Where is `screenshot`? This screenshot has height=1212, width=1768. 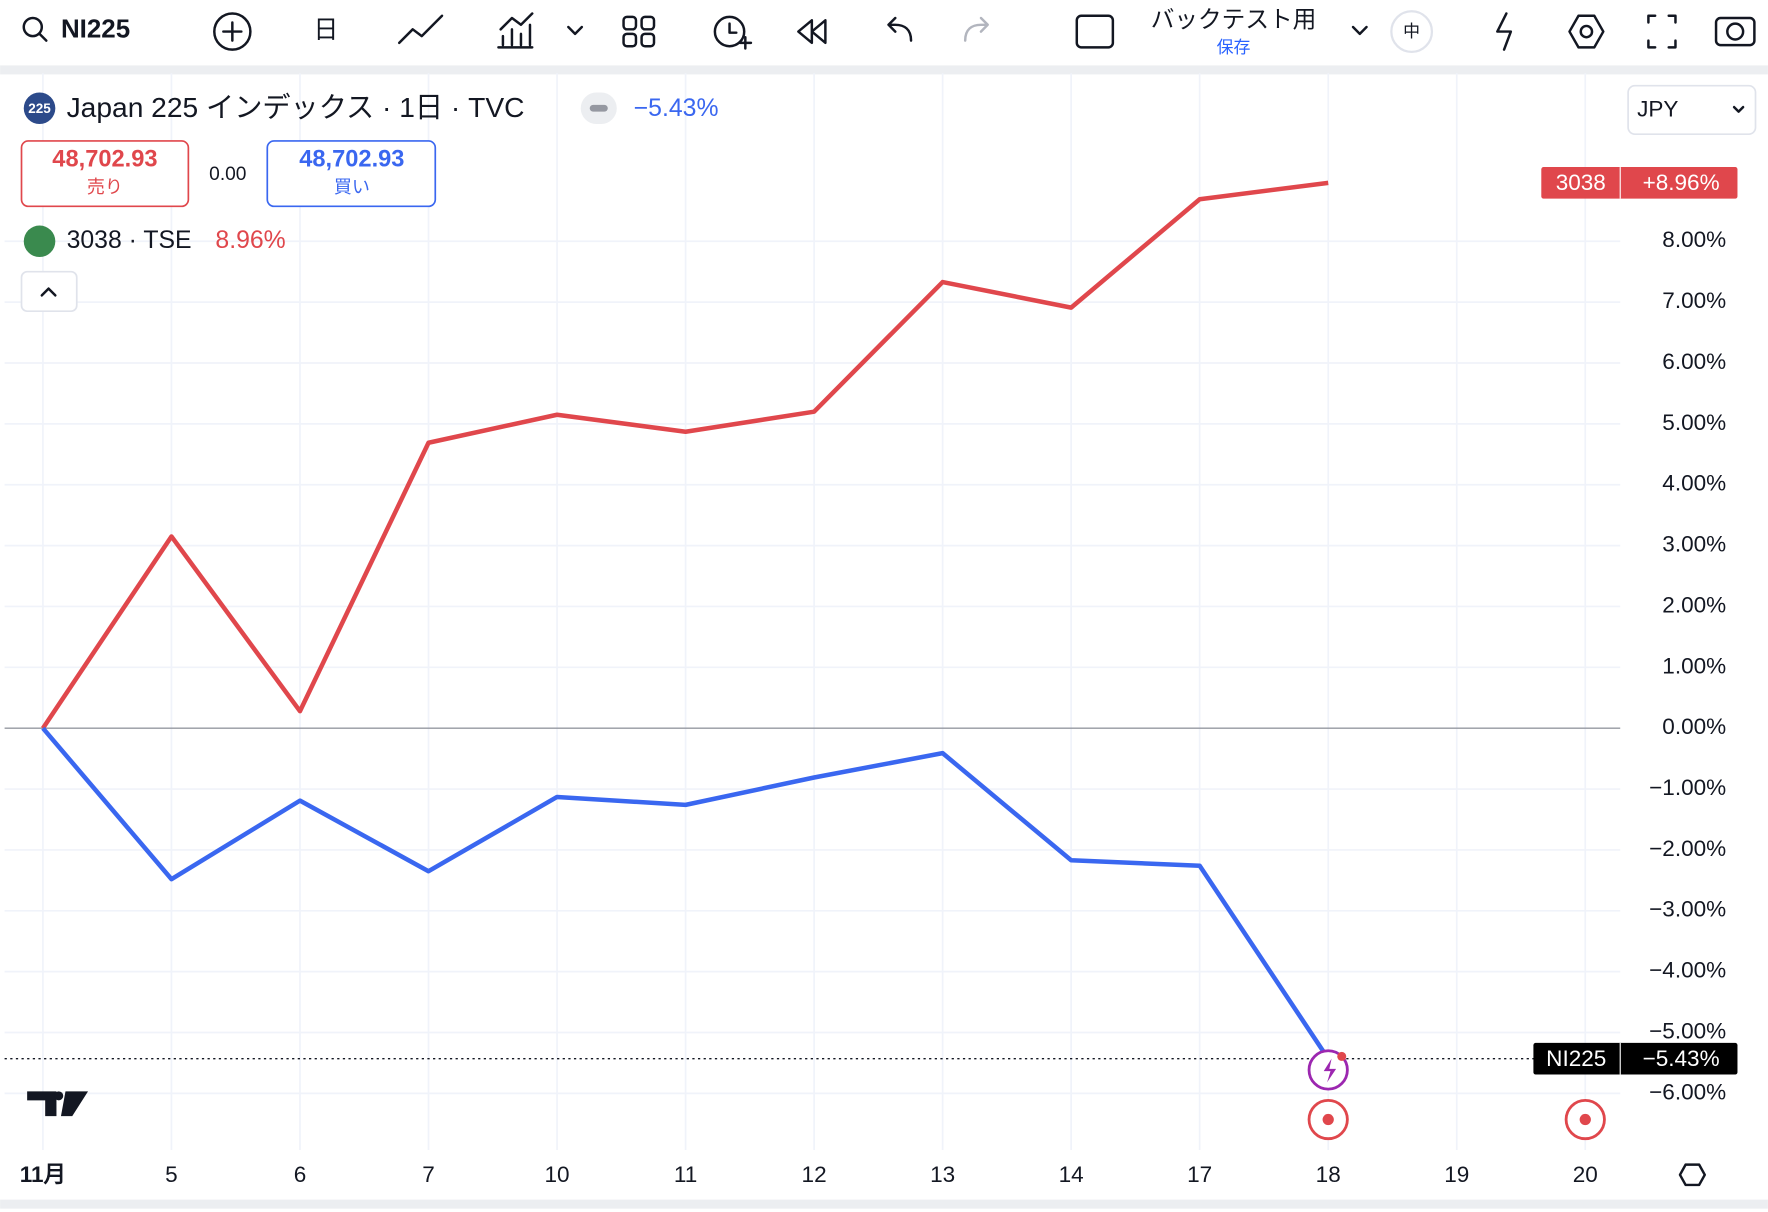 screenshot is located at coordinates (1735, 31).